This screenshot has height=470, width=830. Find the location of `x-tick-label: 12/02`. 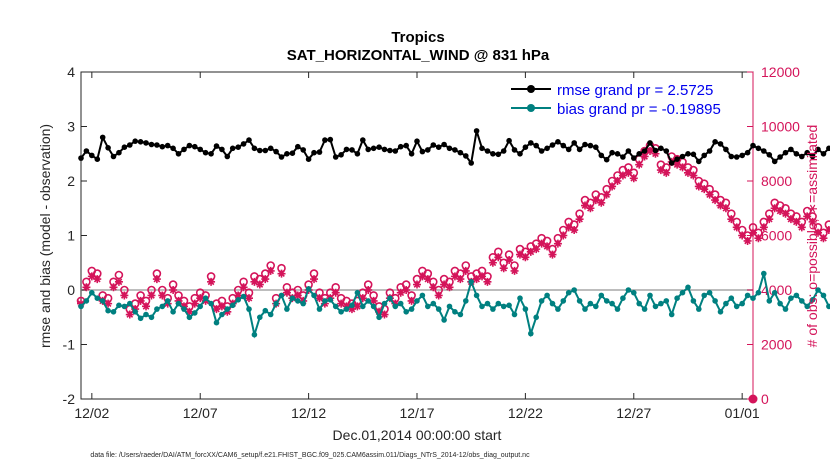

x-tick-label: 12/02 is located at coordinates (91, 413).